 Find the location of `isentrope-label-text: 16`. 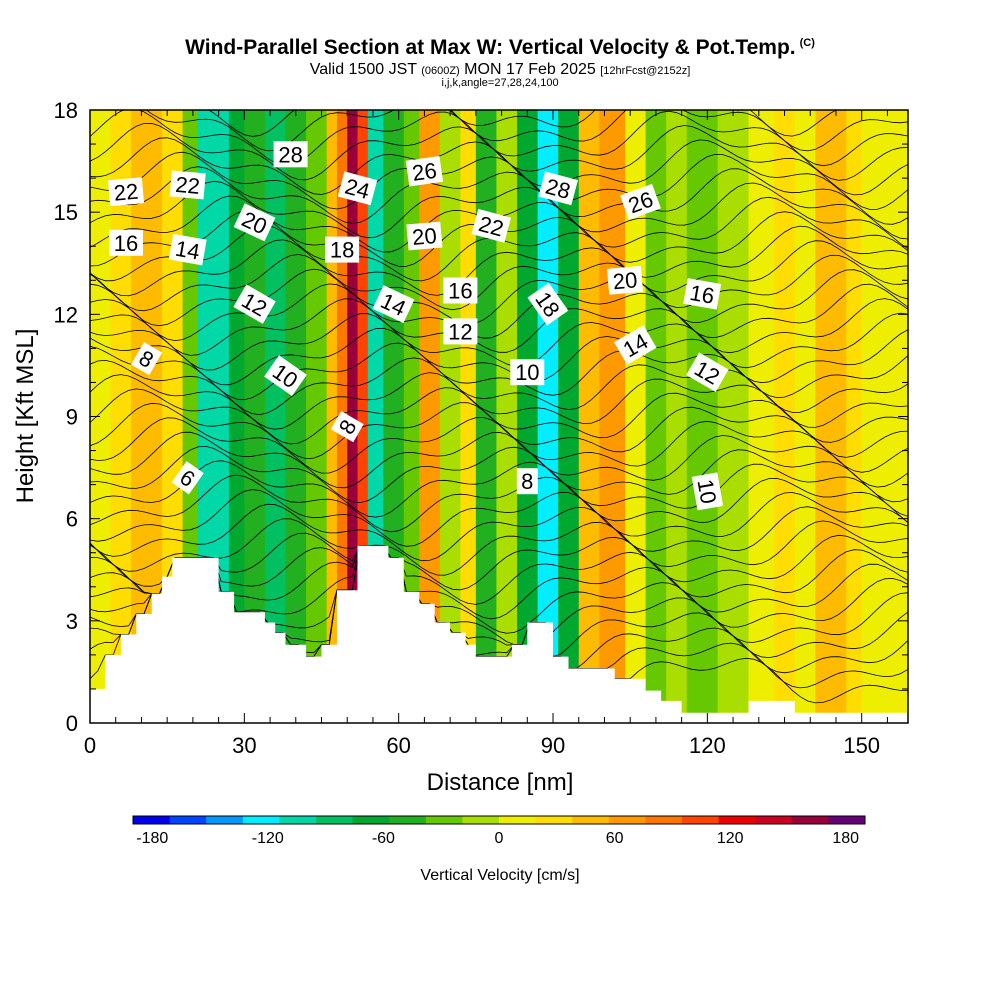

isentrope-label-text: 16 is located at coordinates (460, 291).